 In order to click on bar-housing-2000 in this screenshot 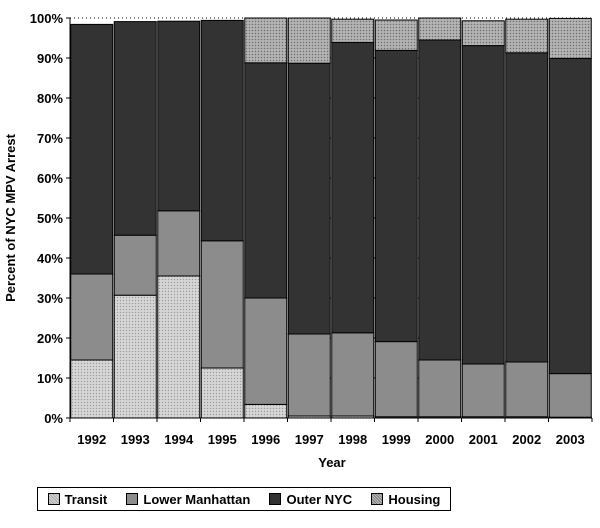, I will do `click(440, 29)`.